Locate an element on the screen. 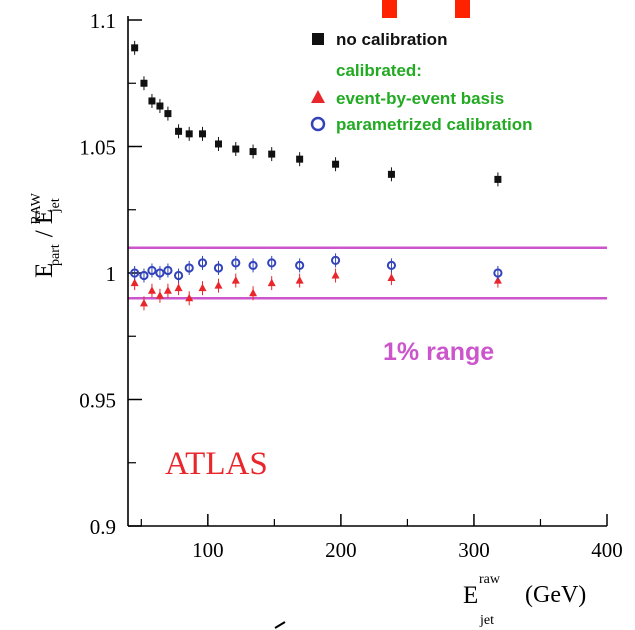  x-tick-label: 200 is located at coordinates (341, 550).